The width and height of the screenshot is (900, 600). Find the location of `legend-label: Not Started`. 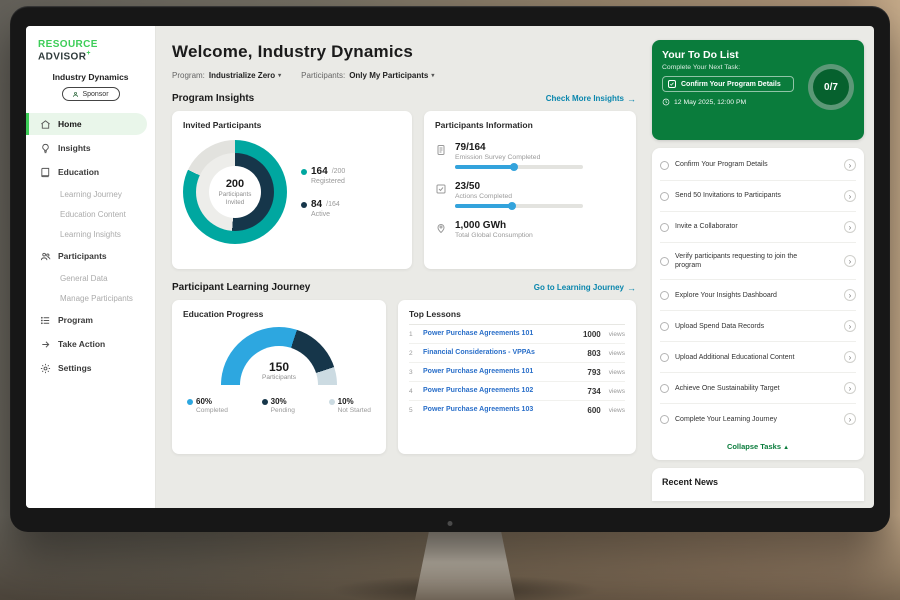

legend-label: Not Started is located at coordinates (354, 410).